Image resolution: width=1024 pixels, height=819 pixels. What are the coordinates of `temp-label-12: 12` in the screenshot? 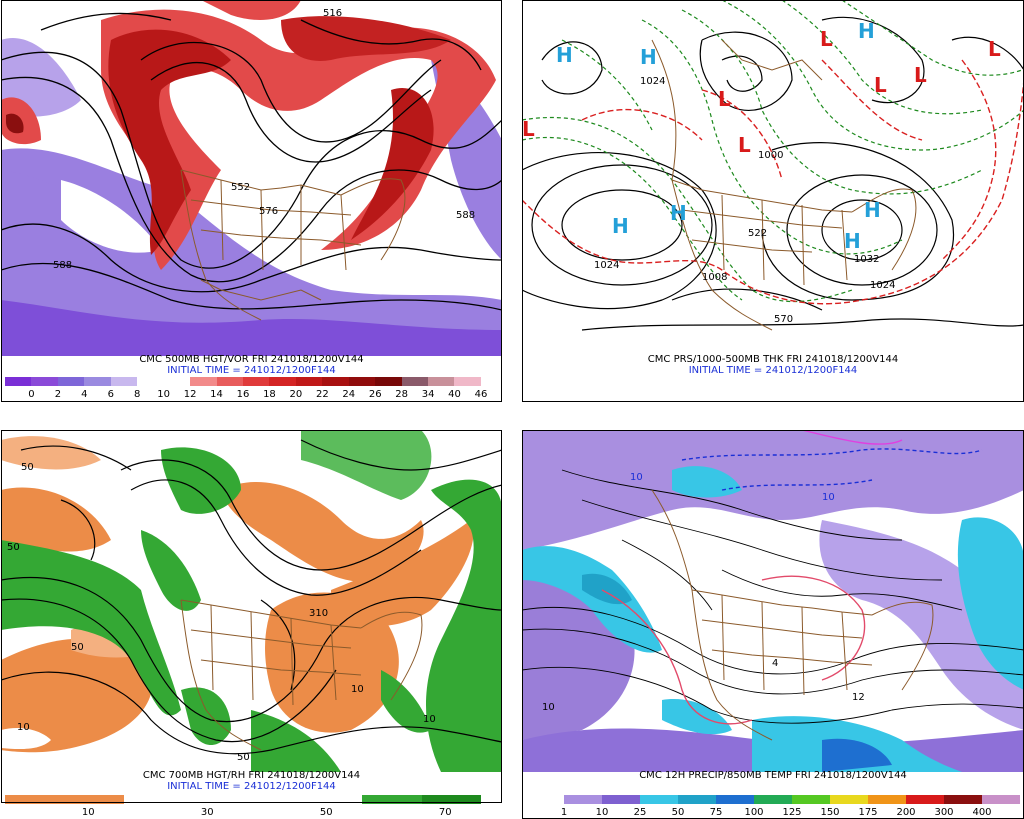 It's located at (858, 697).